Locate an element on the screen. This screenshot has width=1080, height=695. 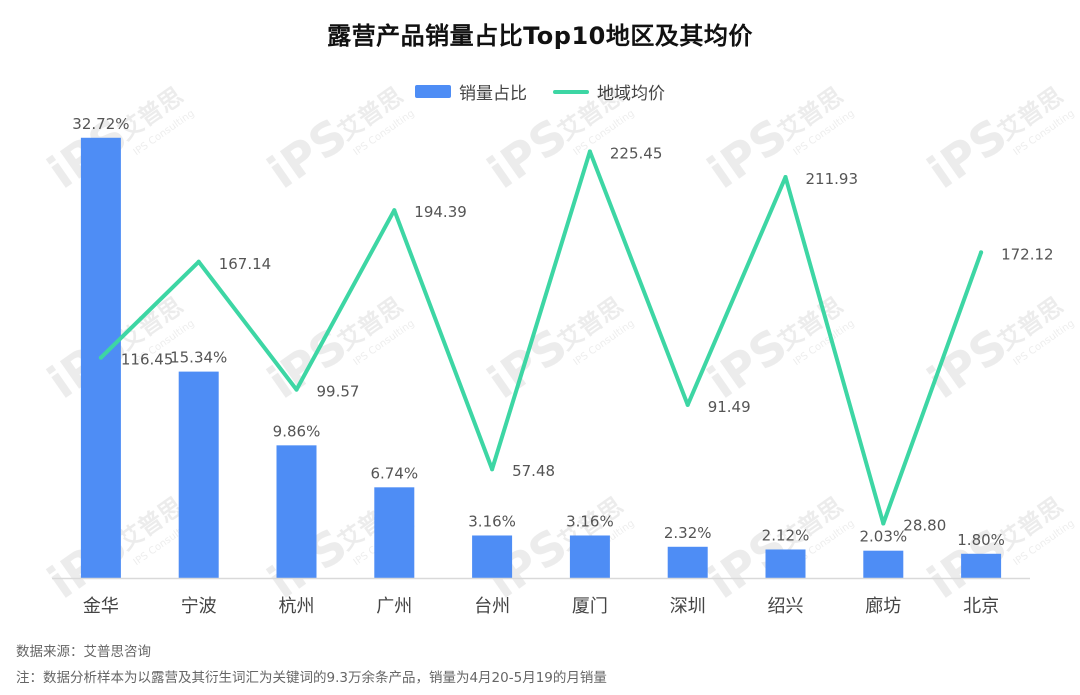
bar-绍兴 is located at coordinates (785, 563).